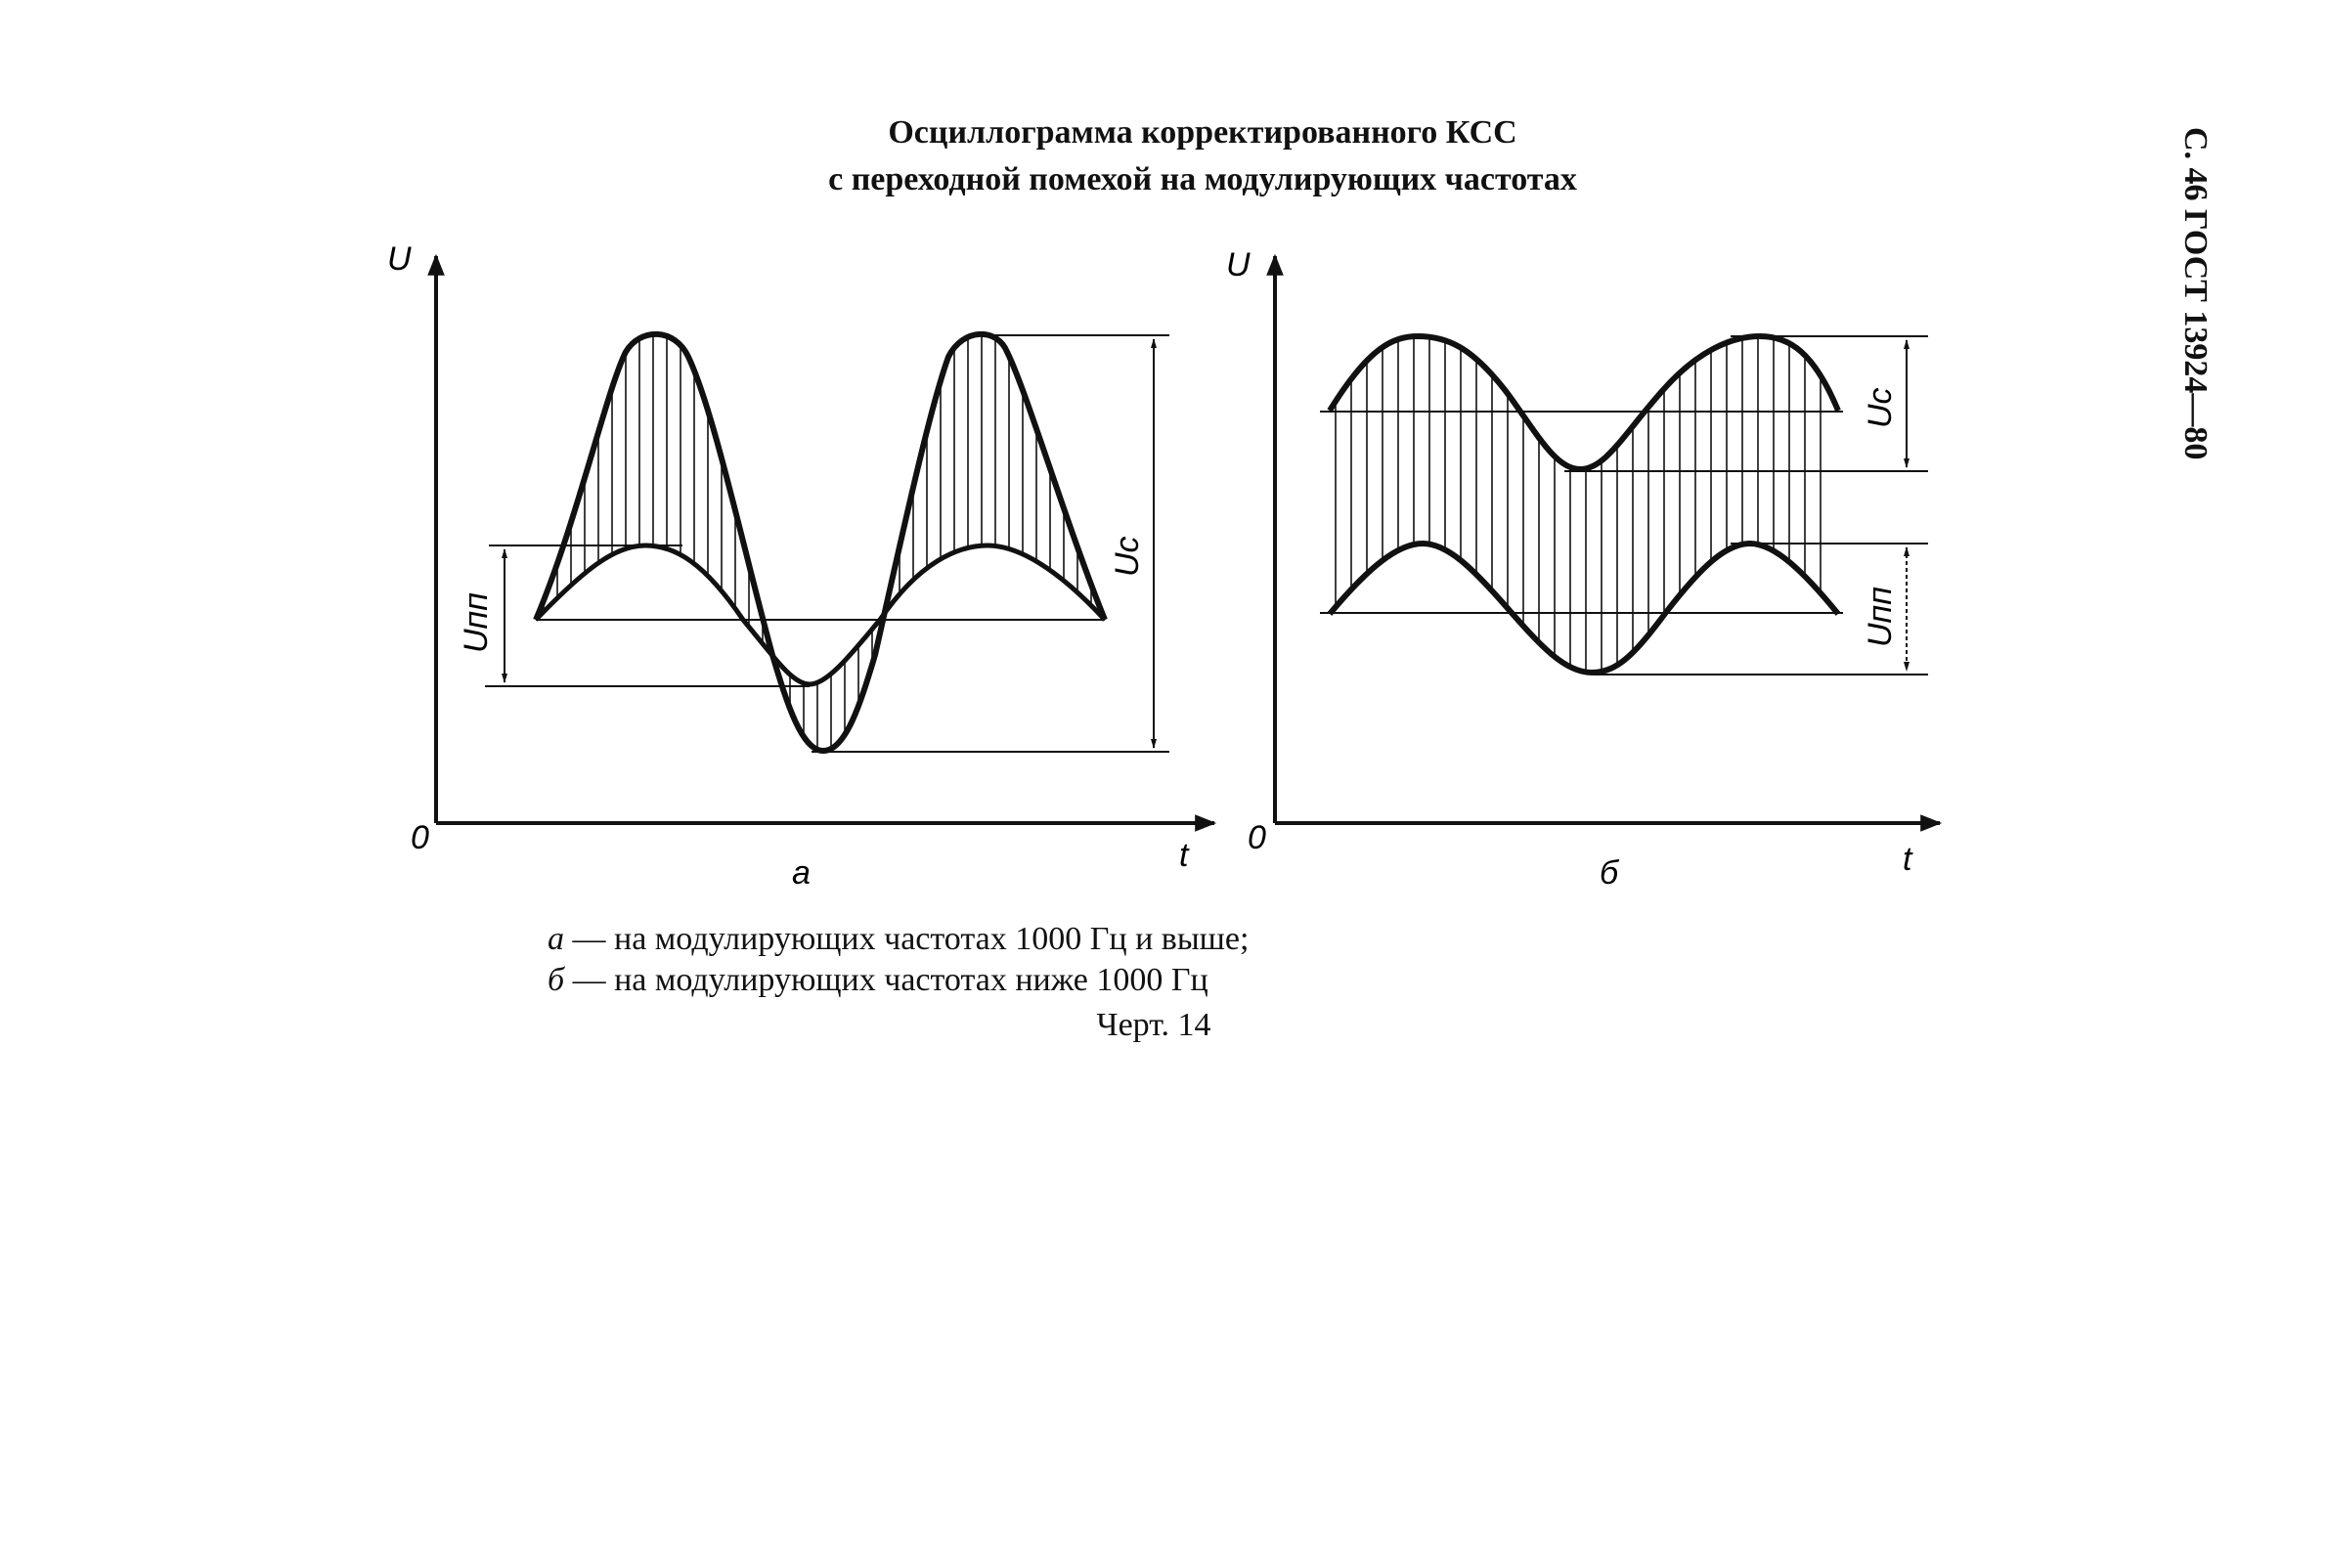 Image resolution: width=2327 pixels, height=1568 pixels. What do you see at coordinates (1127, 556) in the screenshot?
I see `figure-a-uc-label: Uс` at bounding box center [1127, 556].